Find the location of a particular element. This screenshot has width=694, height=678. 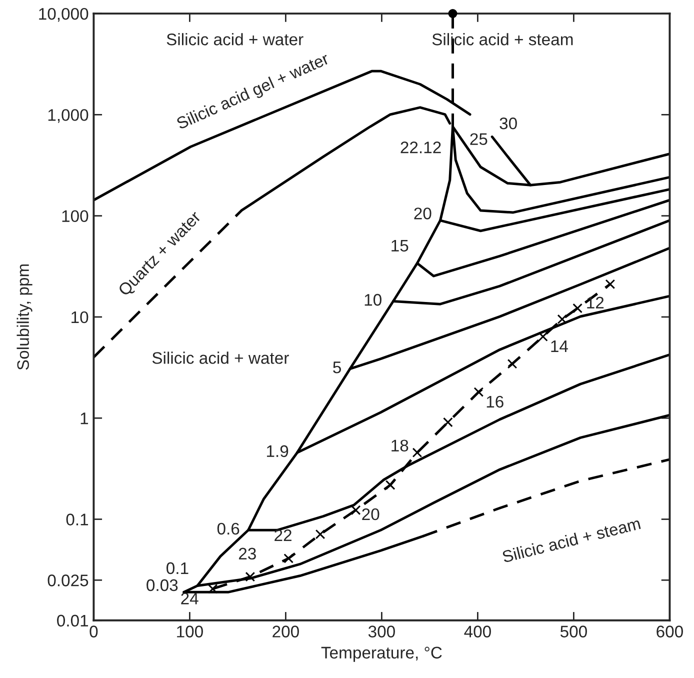

annotation: 16 is located at coordinates (495, 402).